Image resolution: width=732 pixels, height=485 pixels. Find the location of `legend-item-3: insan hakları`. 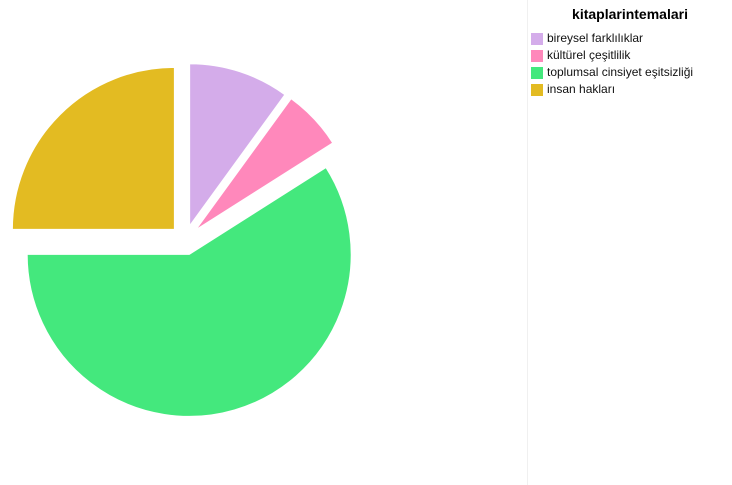

legend-item-3: insan hakları is located at coordinates (612, 89).